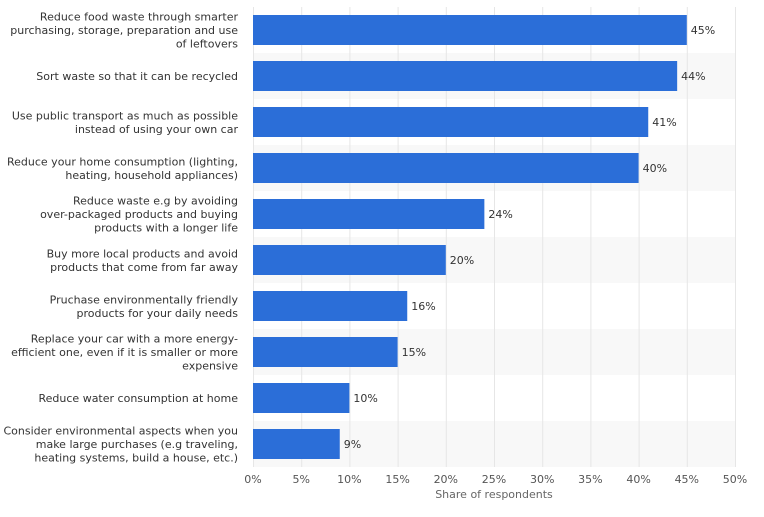 Image resolution: width=764 pixels, height=517 pixels. I want to click on x-tick-label: 5%, so click(300, 479).